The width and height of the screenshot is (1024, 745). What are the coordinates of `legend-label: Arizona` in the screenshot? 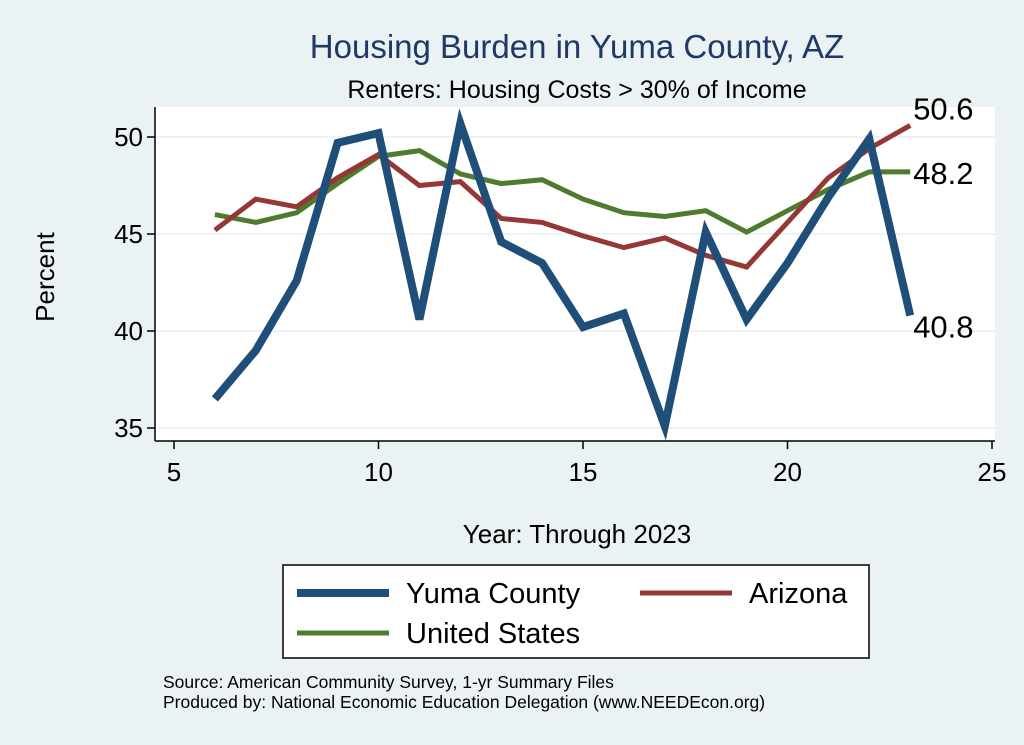 It's located at (798, 594).